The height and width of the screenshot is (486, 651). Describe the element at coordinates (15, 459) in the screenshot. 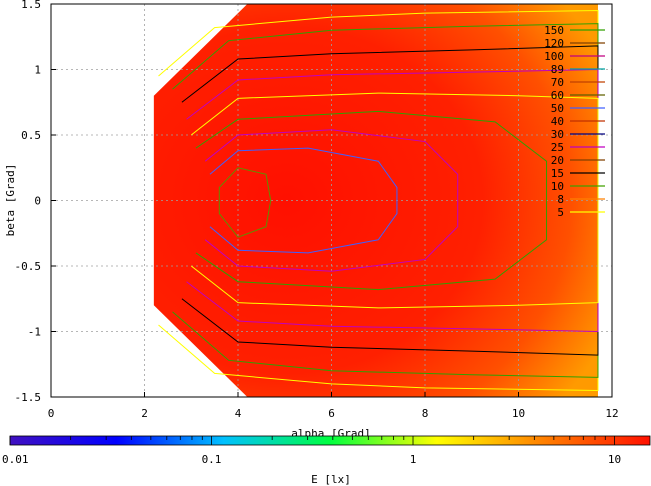

I see `colorbar-tick-label: 0.01` at that location.